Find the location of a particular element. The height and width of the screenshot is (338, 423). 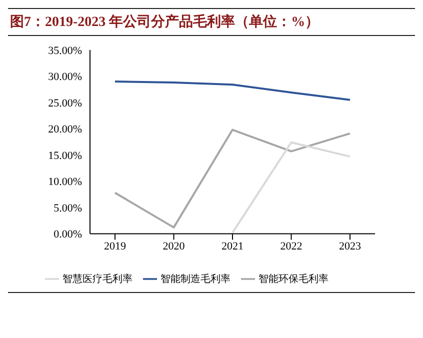

legend-label: 智能环保毛利率 is located at coordinates (293, 279).